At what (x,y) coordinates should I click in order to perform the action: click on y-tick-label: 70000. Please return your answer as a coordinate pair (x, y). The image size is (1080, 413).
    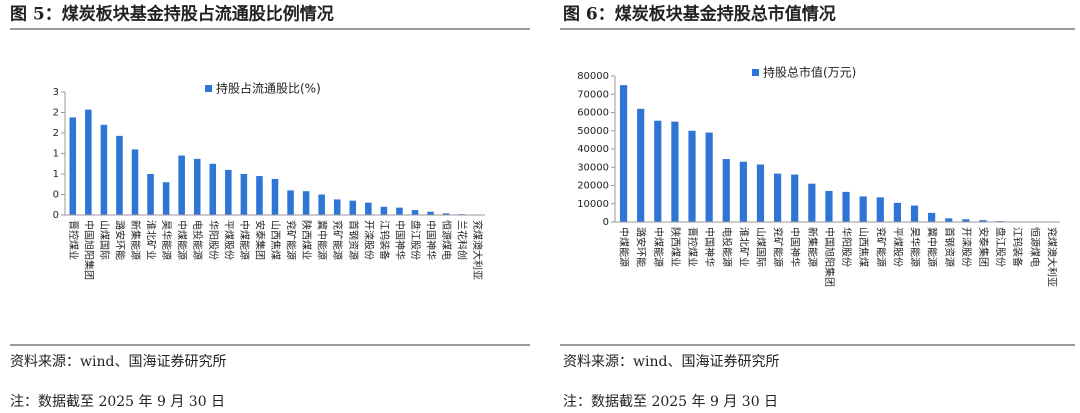
    Looking at the image, I should click on (593, 94).